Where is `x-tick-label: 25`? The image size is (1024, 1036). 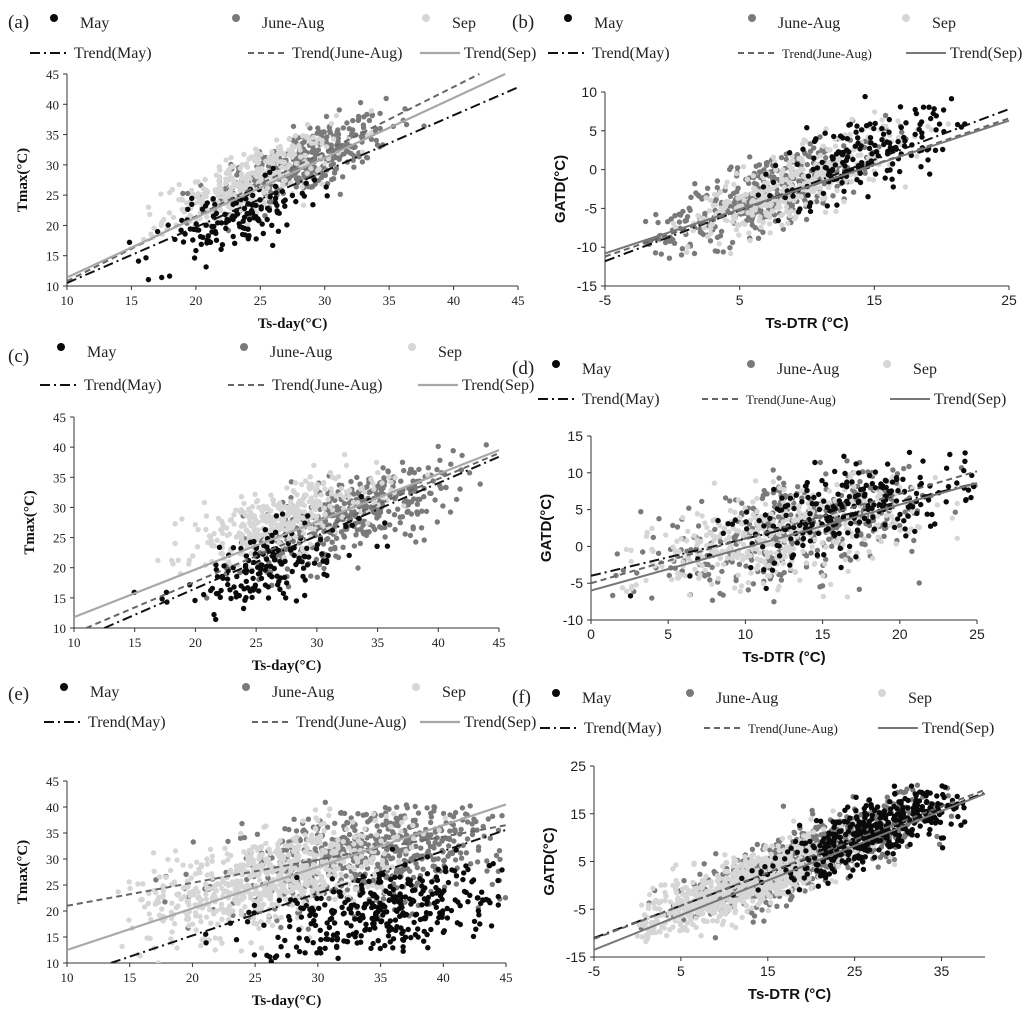
x-tick-label: 25 is located at coordinates (260, 300).